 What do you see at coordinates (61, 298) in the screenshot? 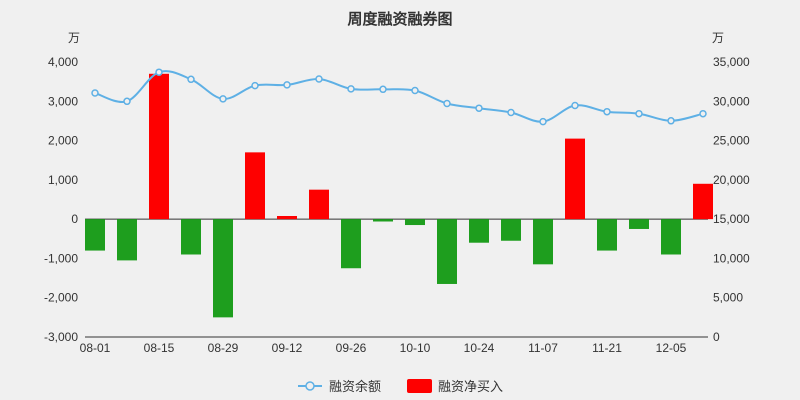
I see `left-axis-tick: -2,000` at bounding box center [61, 298].